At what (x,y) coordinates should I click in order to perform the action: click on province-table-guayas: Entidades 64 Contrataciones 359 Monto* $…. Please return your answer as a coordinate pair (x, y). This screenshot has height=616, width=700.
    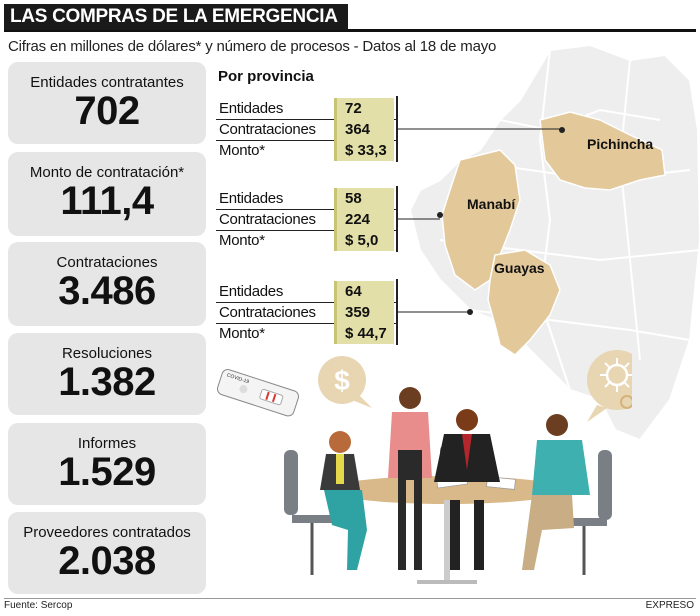
    Looking at the image, I should click on (308, 312).